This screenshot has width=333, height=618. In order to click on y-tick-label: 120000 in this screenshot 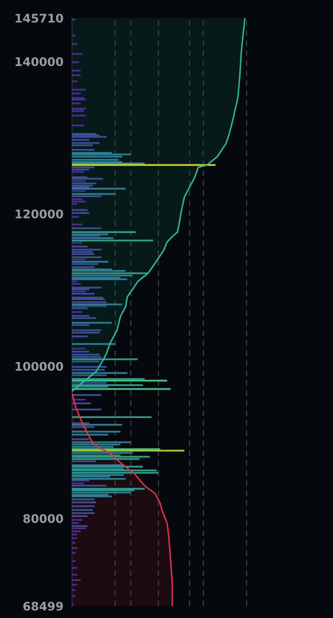, I will do `click(40, 214)`.